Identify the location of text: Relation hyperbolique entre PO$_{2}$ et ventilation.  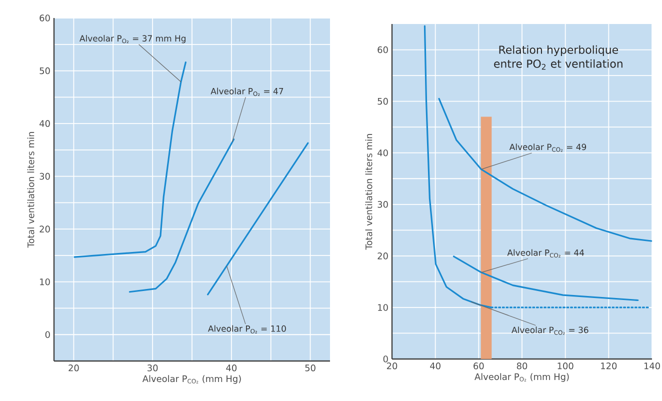
(558, 57).